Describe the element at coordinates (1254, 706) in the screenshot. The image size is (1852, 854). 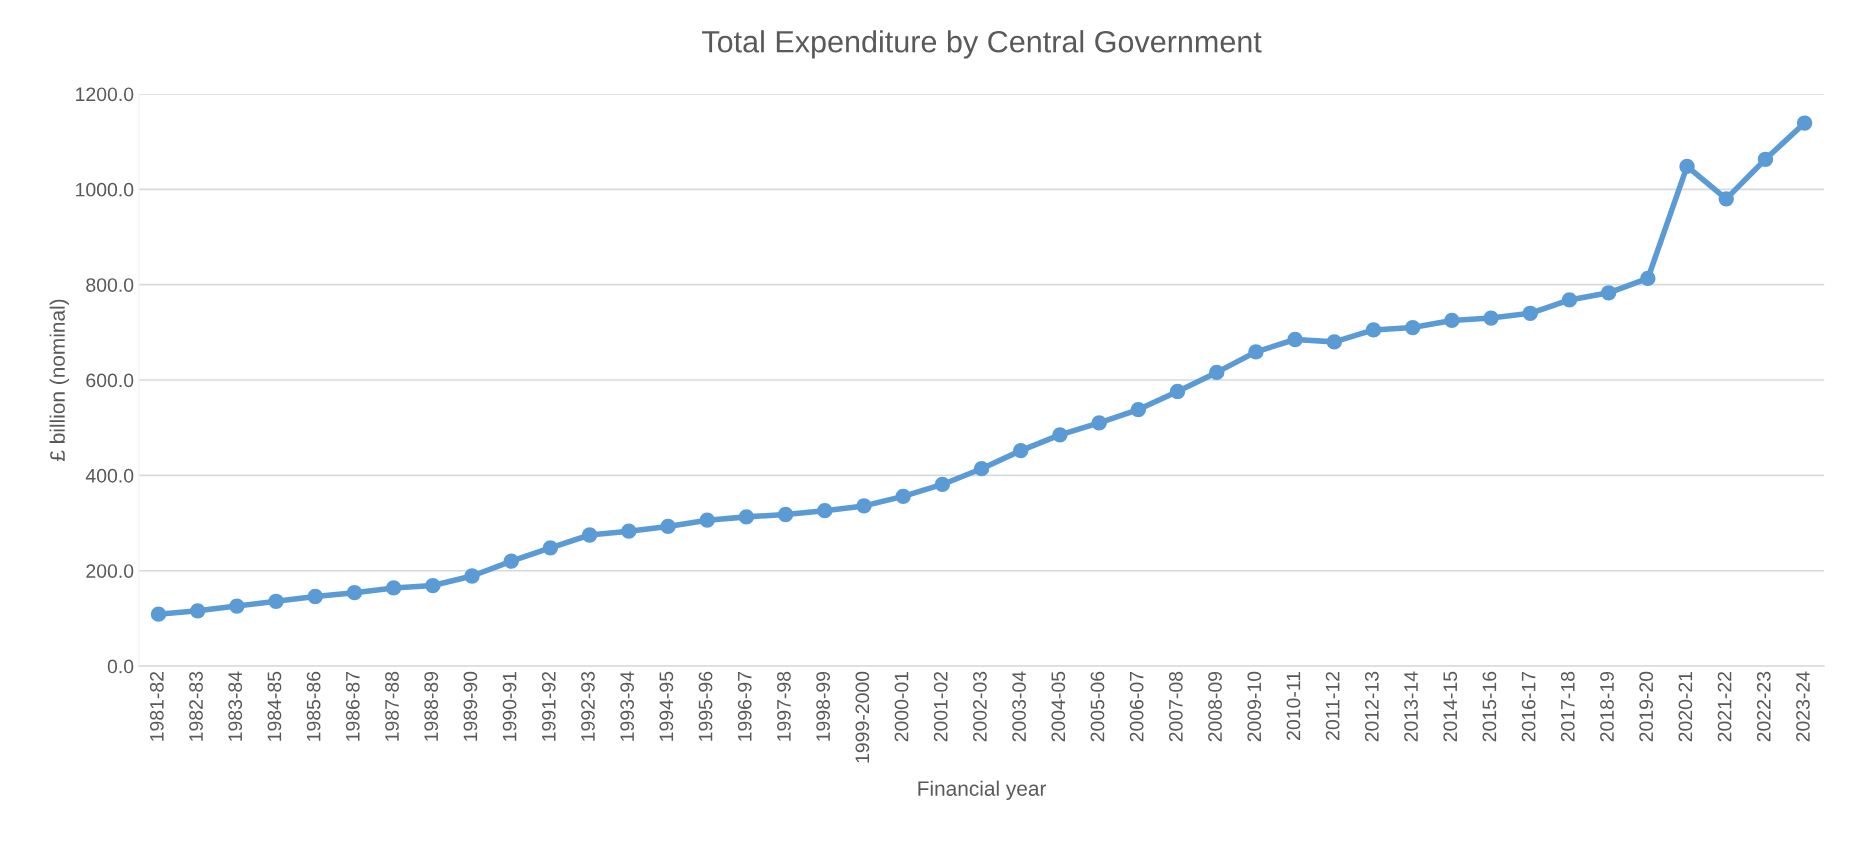
I see `x-tick-label: 2009-10` at that location.